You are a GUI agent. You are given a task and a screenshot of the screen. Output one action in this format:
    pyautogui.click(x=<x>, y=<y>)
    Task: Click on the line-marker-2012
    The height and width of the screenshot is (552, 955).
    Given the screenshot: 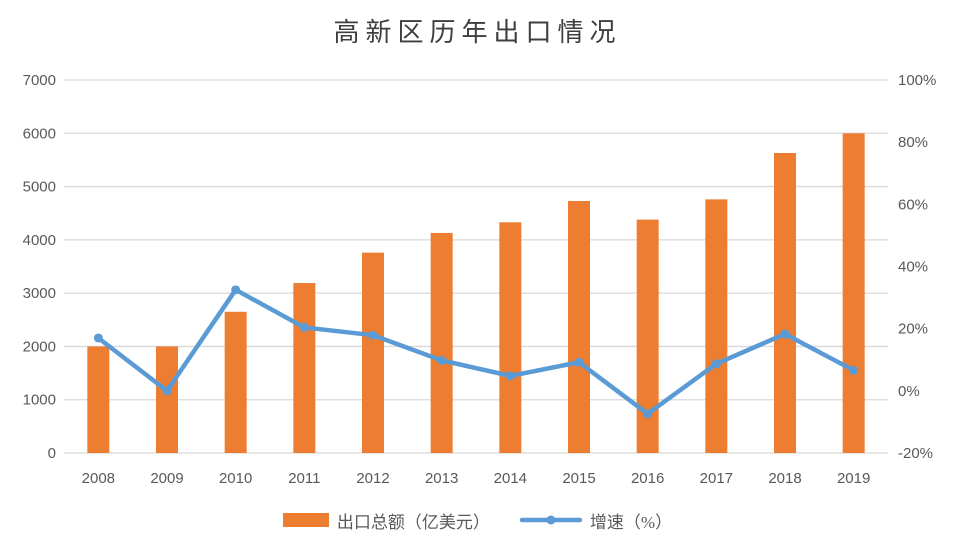 What is the action you would take?
    pyautogui.click(x=373, y=335)
    